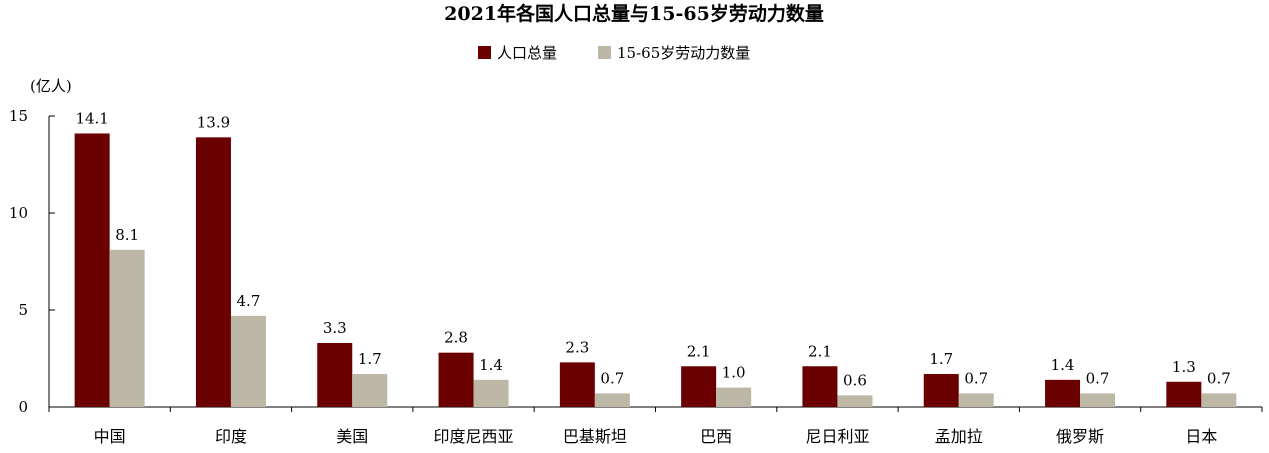 Image resolution: width=1269 pixels, height=453 pixels. What do you see at coordinates (484, 52) in the screenshot?
I see `legend-swatch-population` at bounding box center [484, 52].